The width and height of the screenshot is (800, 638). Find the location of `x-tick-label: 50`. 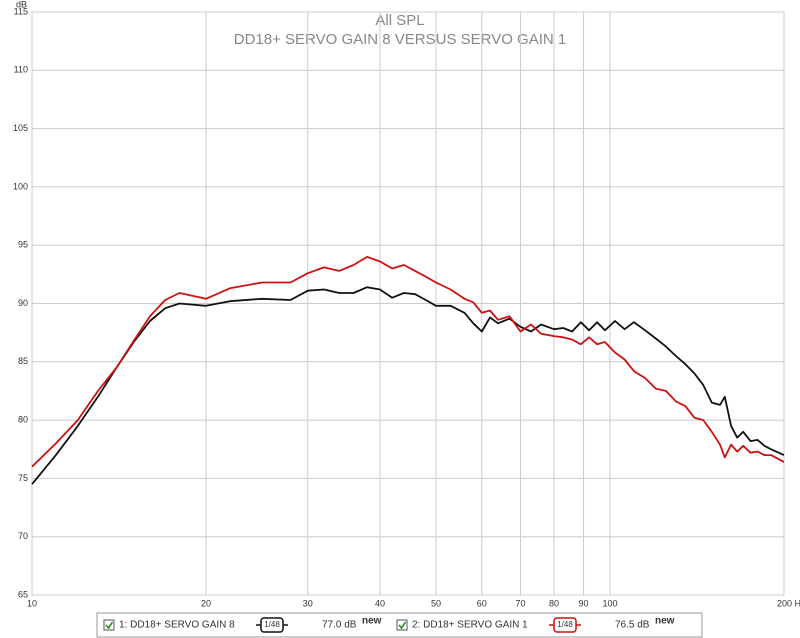

x-tick-label: 50 is located at coordinates (436, 603).